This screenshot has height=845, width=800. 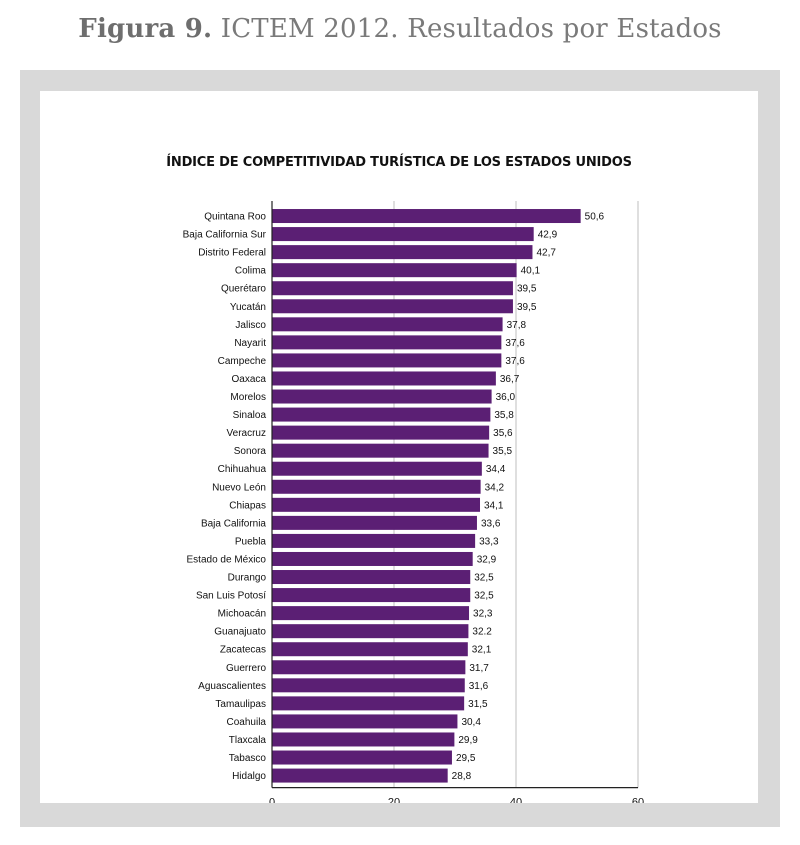 I want to click on category-label: Morelos, so click(x=248, y=397).